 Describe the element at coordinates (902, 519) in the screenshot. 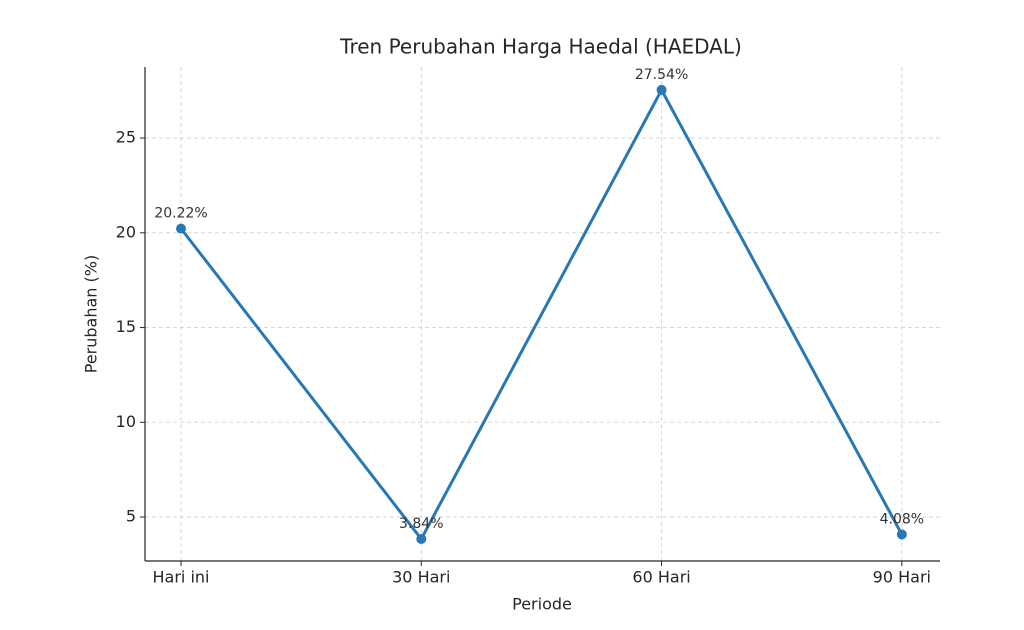

I see `data-label: 4.08%` at that location.